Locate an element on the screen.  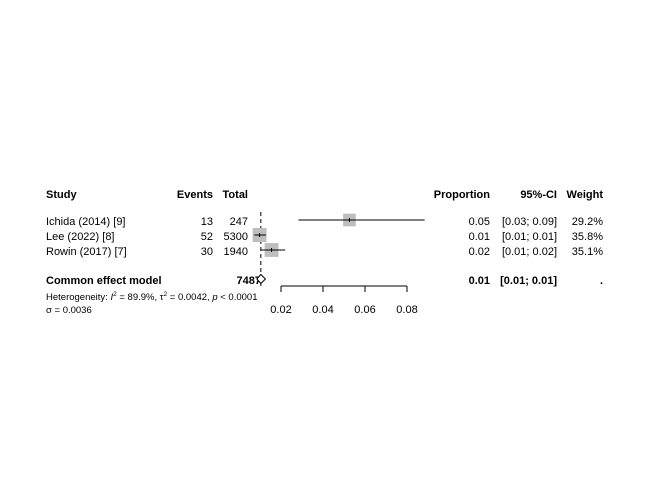
study-name: Rowin (2017) [7] is located at coordinates (86, 252).